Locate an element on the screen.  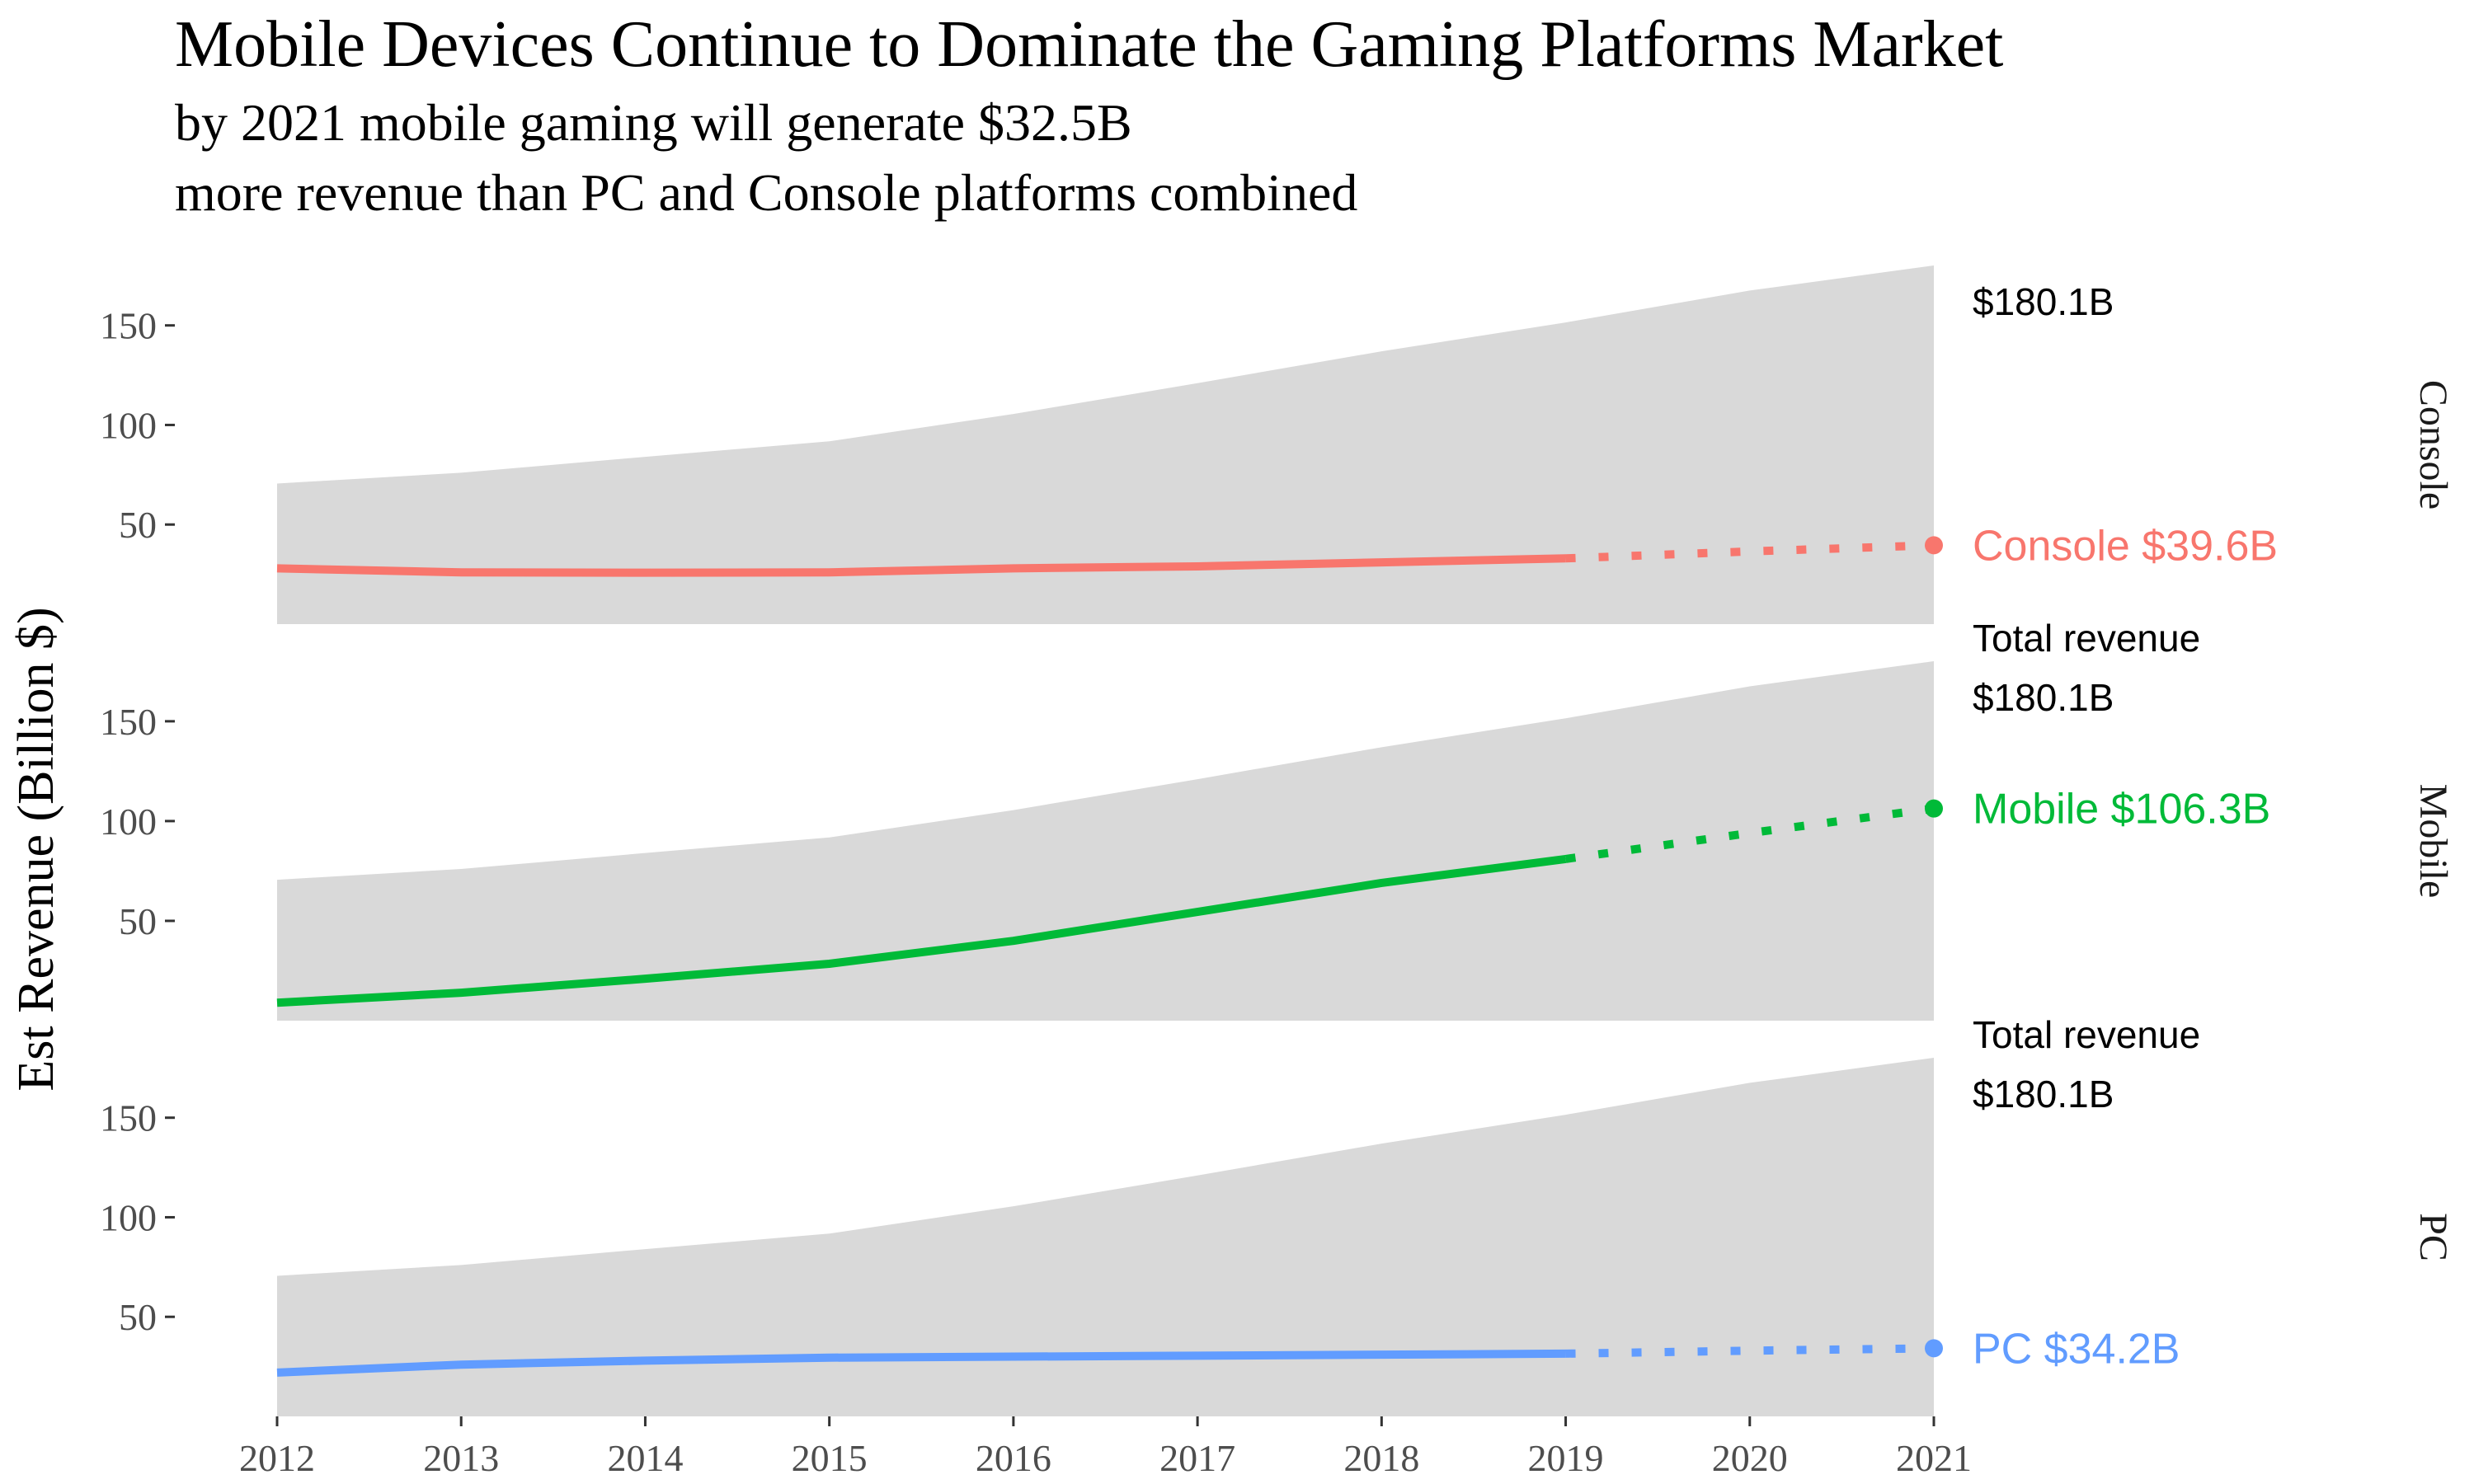
facet-strip-console: Console is located at coordinates (2433, 445).